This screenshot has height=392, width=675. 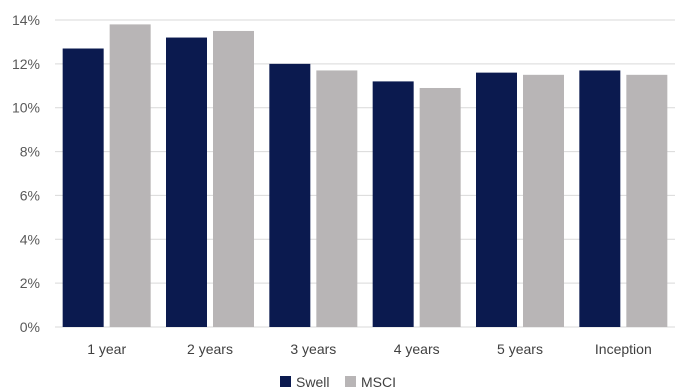 I want to click on bar-msci-5-years, so click(x=543, y=200).